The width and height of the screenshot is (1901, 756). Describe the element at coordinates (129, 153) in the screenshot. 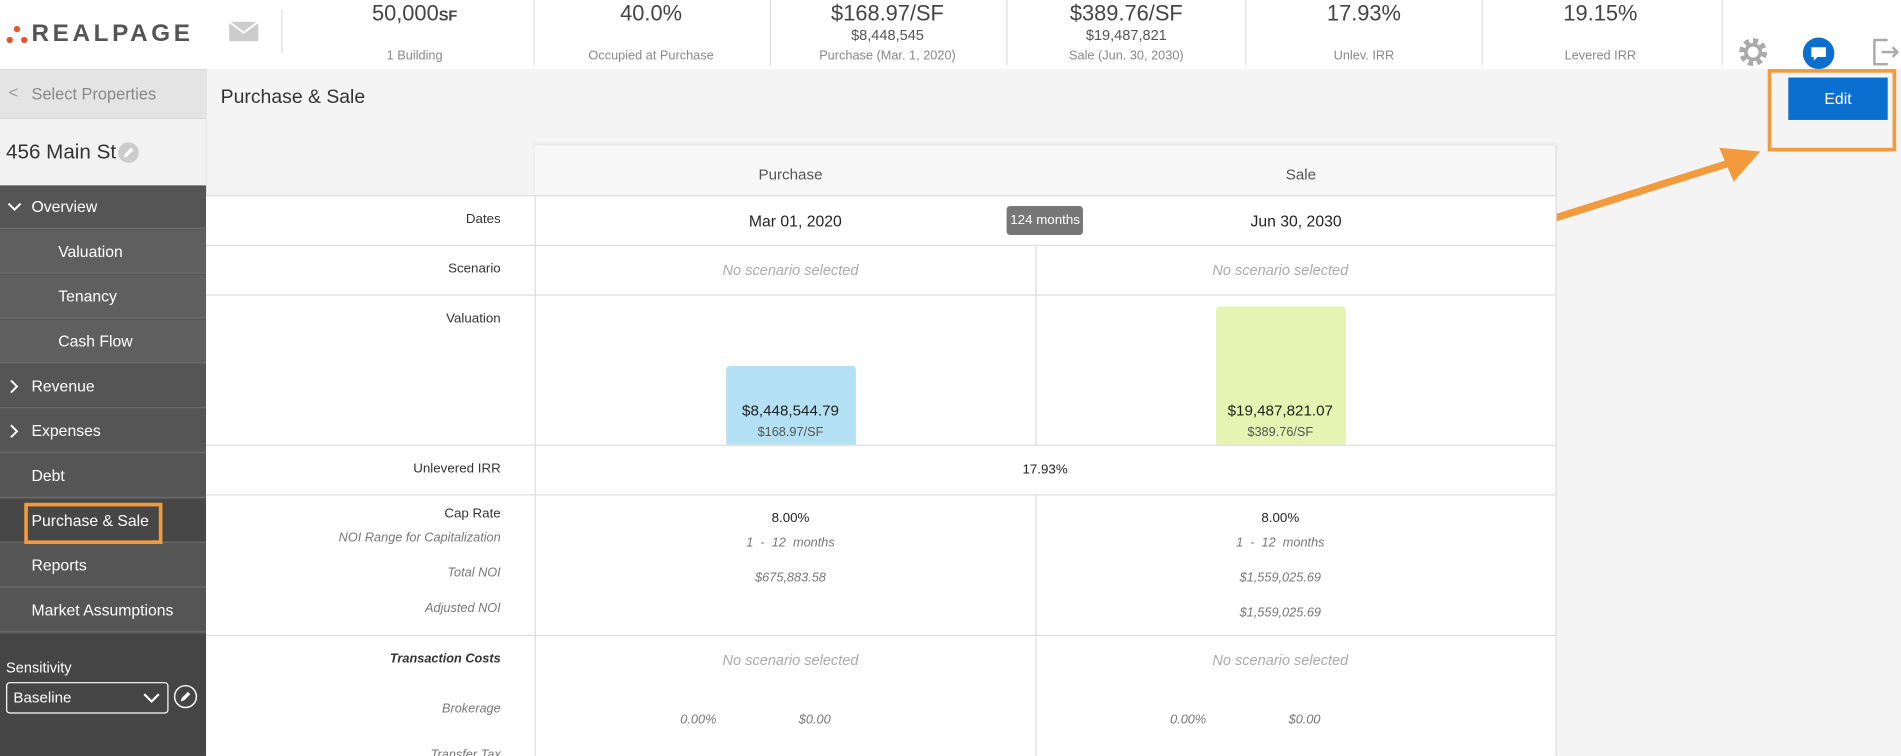

I see `edit-property-icon` at that location.